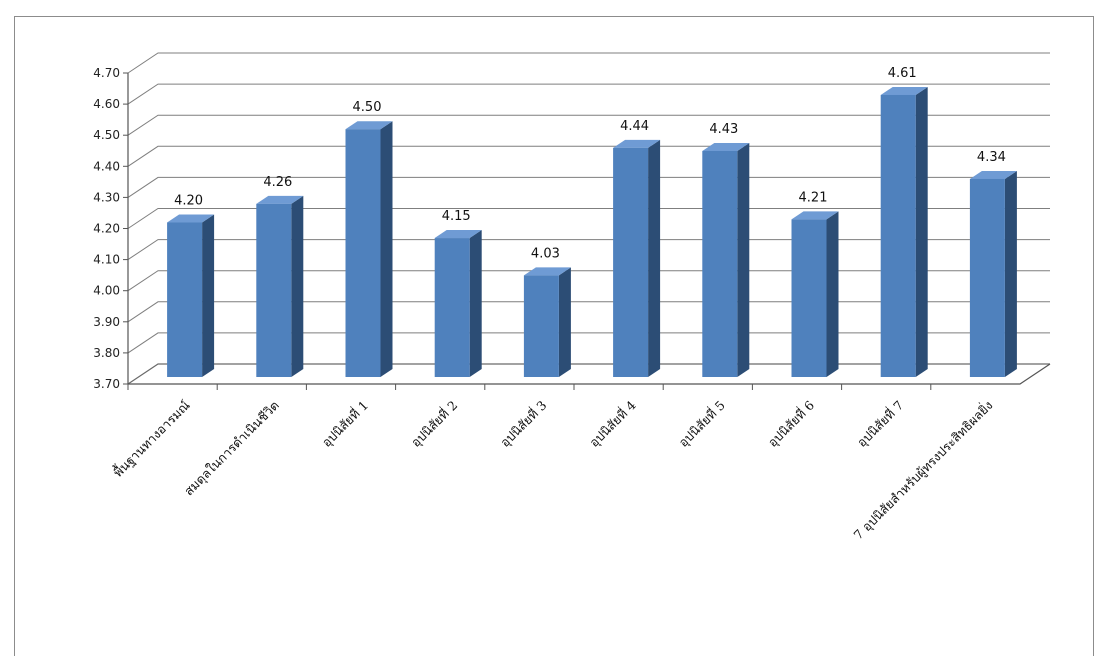 The image size is (1113, 656). What do you see at coordinates (902, 73) in the screenshot?
I see `data-label: 4.61` at bounding box center [902, 73].